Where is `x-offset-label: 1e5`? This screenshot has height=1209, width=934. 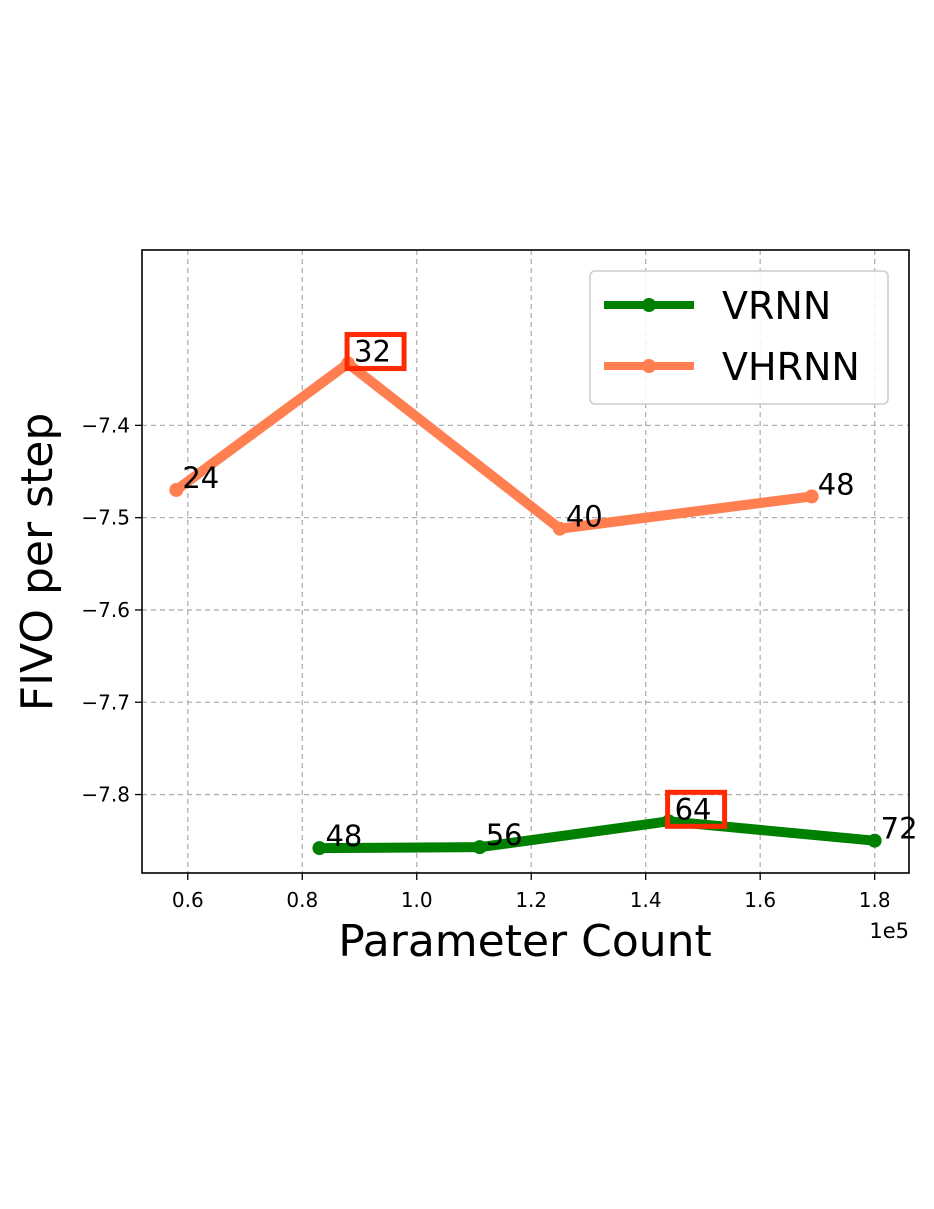 x-offset-label: 1e5 is located at coordinates (889, 931).